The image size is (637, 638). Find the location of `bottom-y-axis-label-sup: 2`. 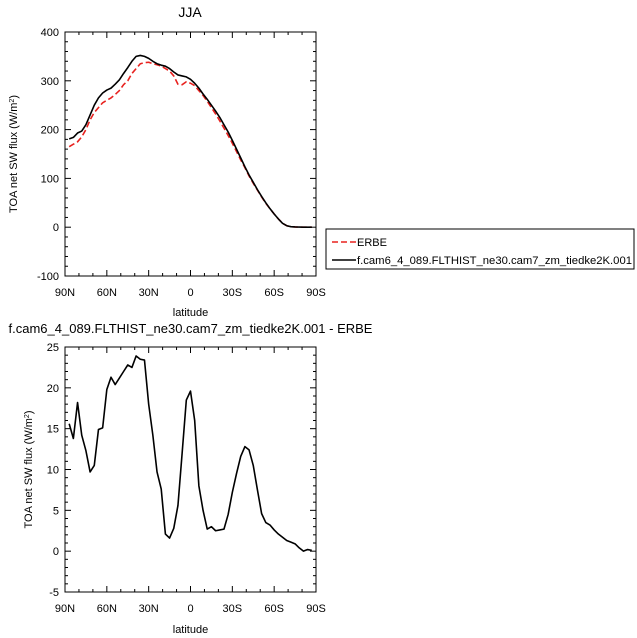

bottom-y-axis-label-sup: 2 is located at coordinates (27, 416).